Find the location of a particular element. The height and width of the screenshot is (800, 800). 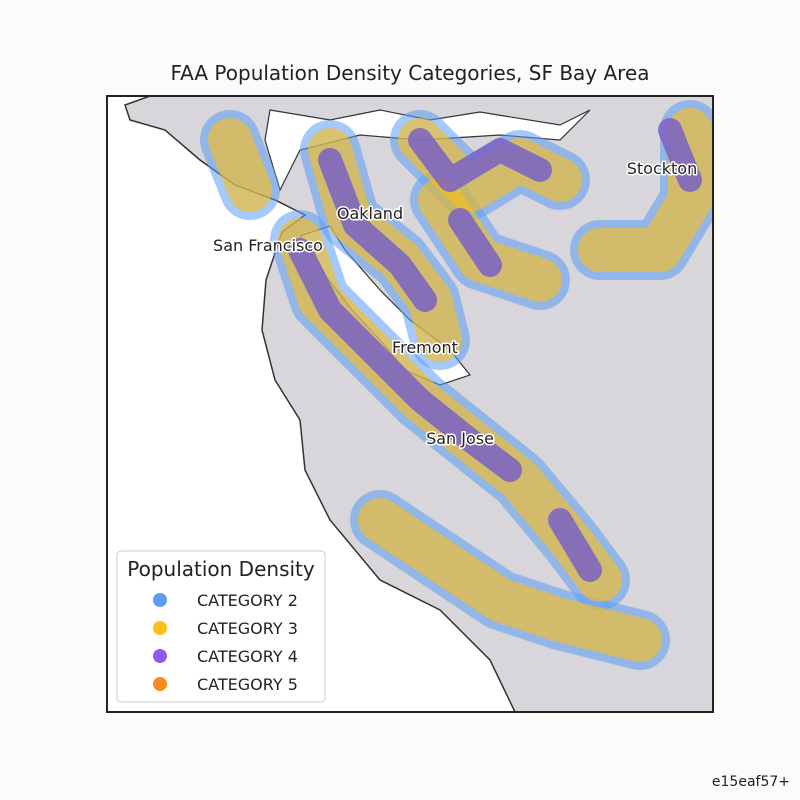

city-label: Fremont is located at coordinates (425, 347).